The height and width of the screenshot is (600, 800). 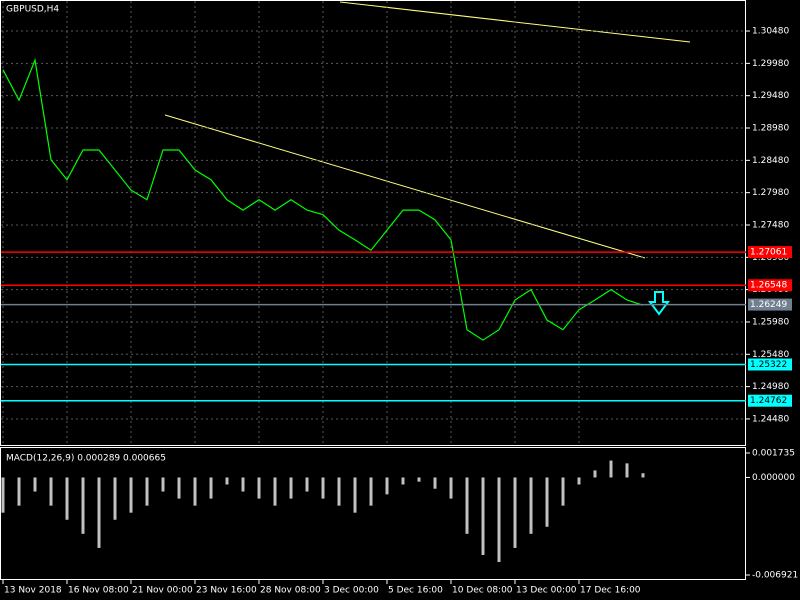 I want to click on sell-arrow, so click(x=659, y=303).